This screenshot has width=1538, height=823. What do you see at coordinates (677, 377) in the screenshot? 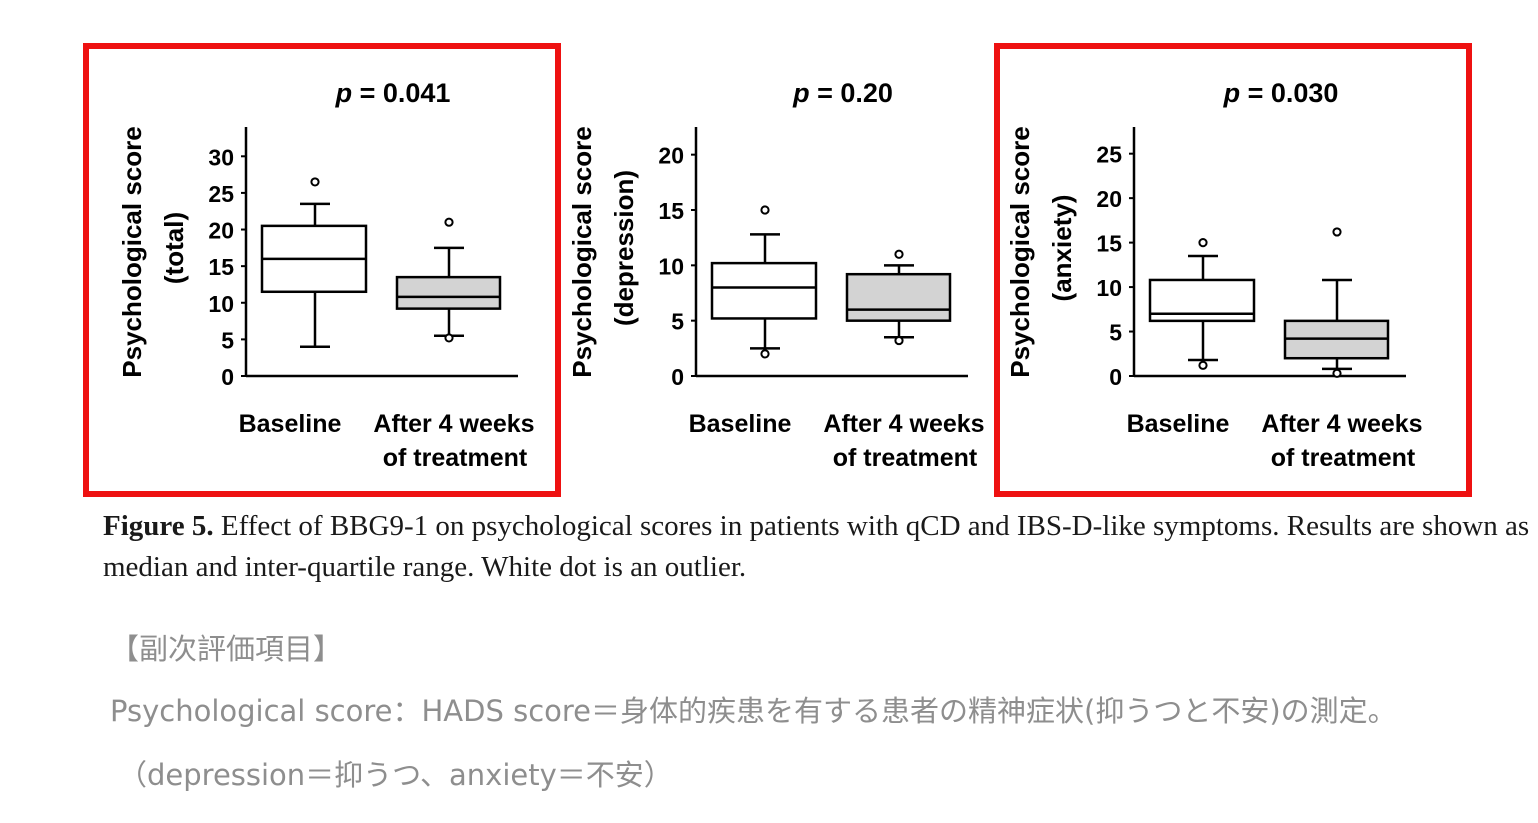
I see `panel-2-y-tick-label: 0` at bounding box center [677, 377].